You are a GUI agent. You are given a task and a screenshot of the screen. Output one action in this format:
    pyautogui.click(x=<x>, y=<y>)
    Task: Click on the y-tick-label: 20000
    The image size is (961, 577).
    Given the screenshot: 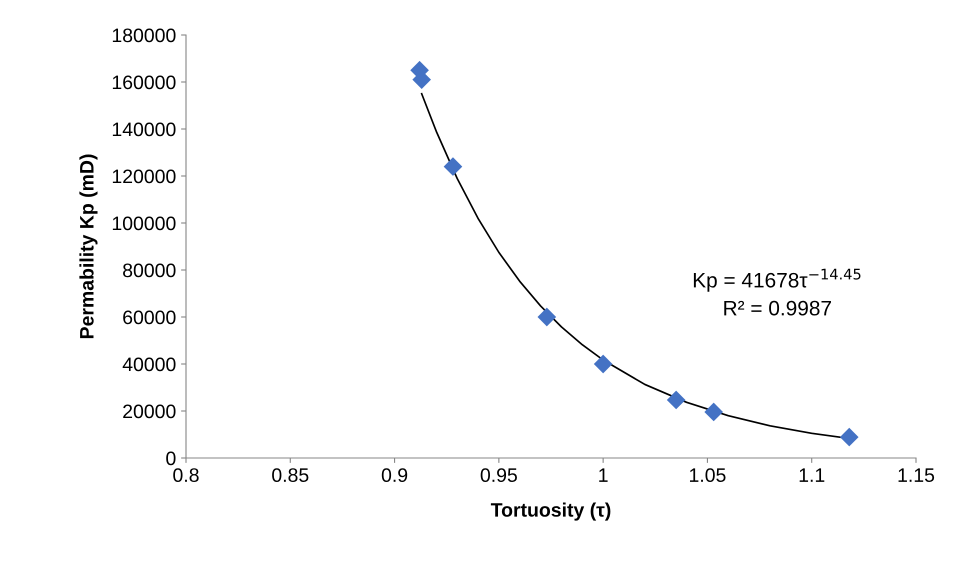 What is the action you would take?
    pyautogui.click(x=149, y=411)
    